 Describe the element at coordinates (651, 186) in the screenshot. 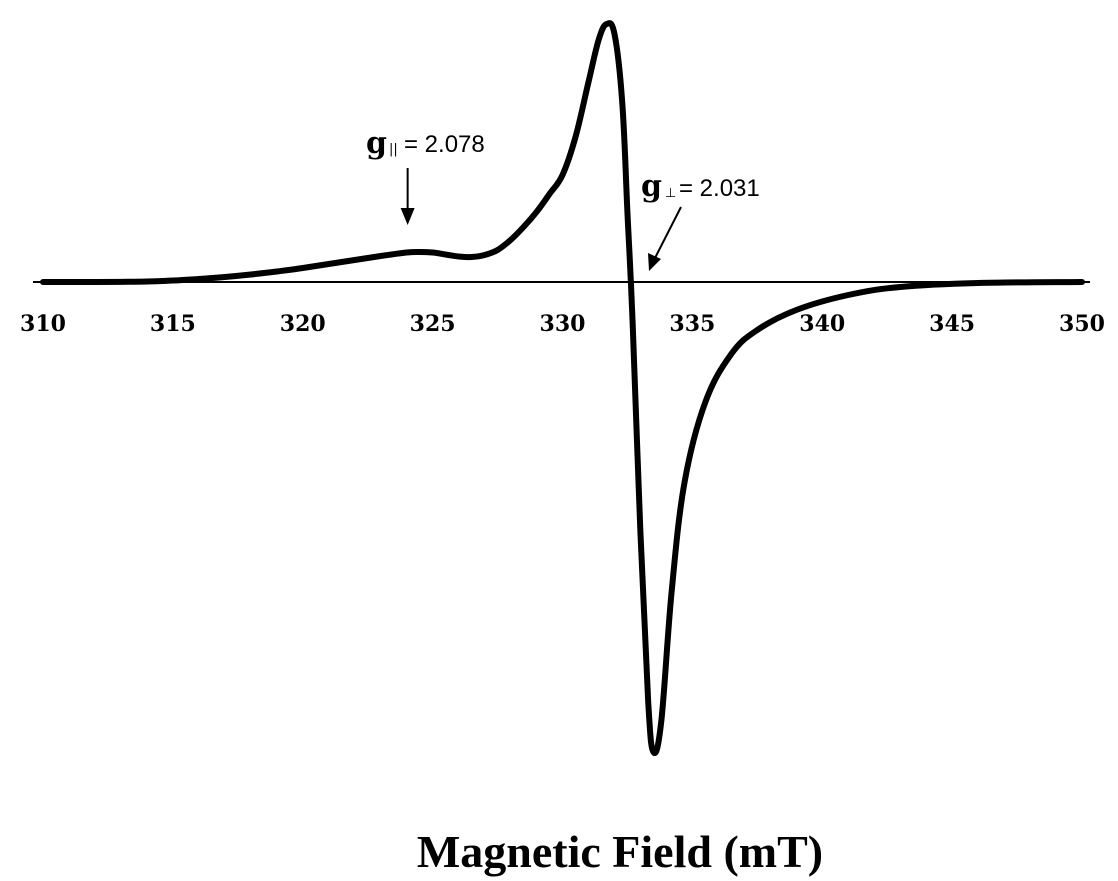

I see `g-perpendicular-symbol: g` at that location.